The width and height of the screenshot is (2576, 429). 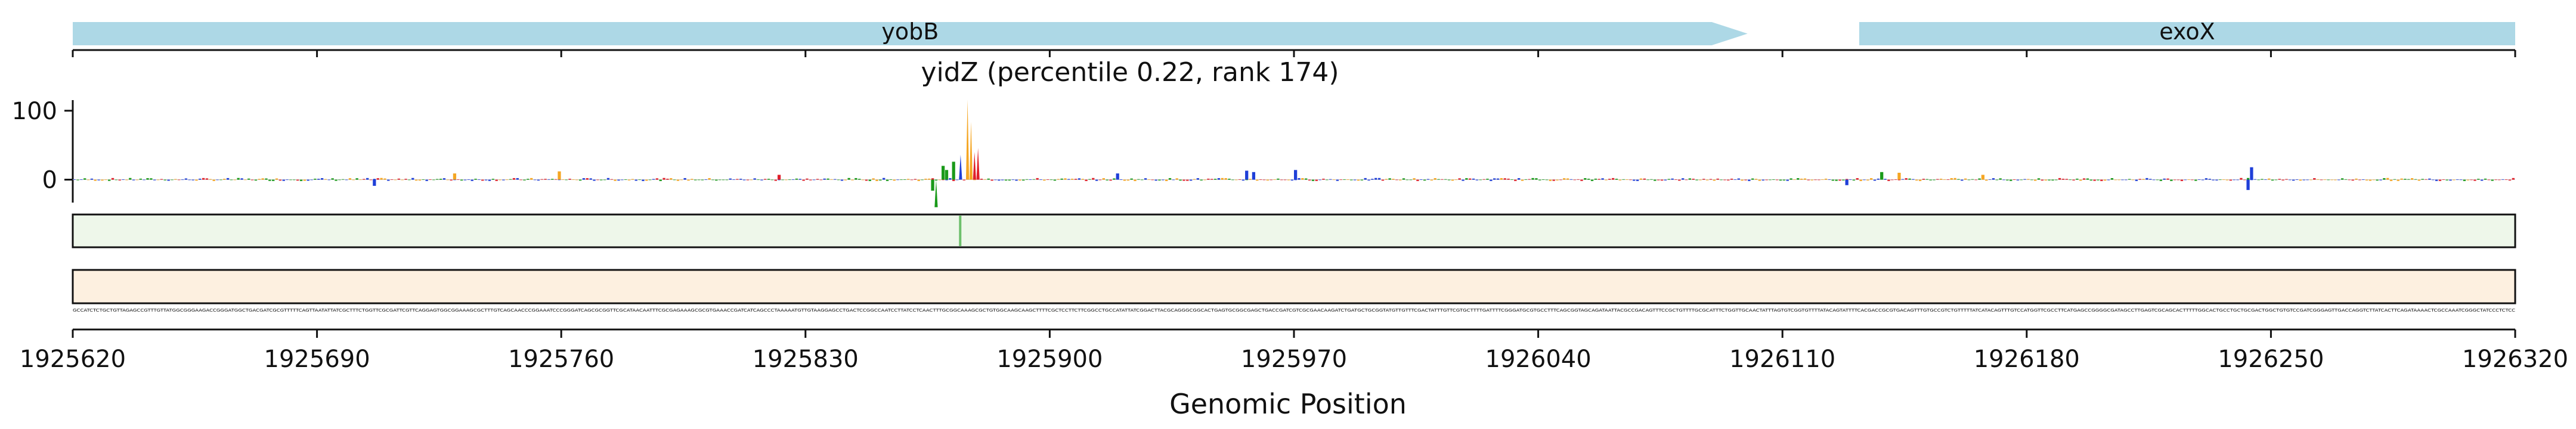 What do you see at coordinates (73, 360) in the screenshot?
I see `x-tick-label: 1925620` at bounding box center [73, 360].